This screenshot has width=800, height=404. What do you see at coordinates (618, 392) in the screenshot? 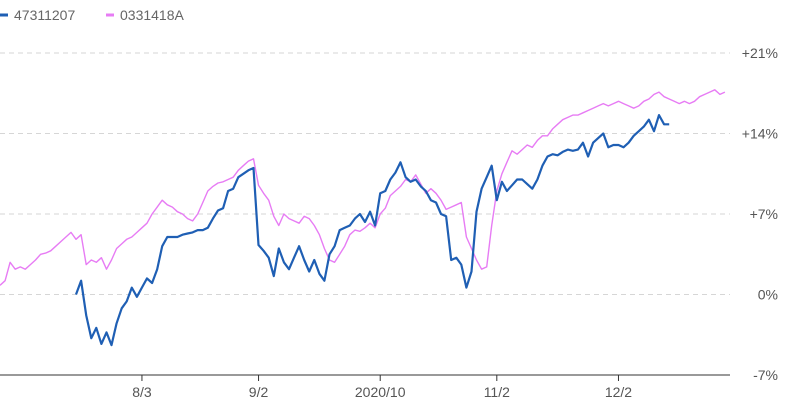
I see `x-tick-label: 12/2` at bounding box center [618, 392].